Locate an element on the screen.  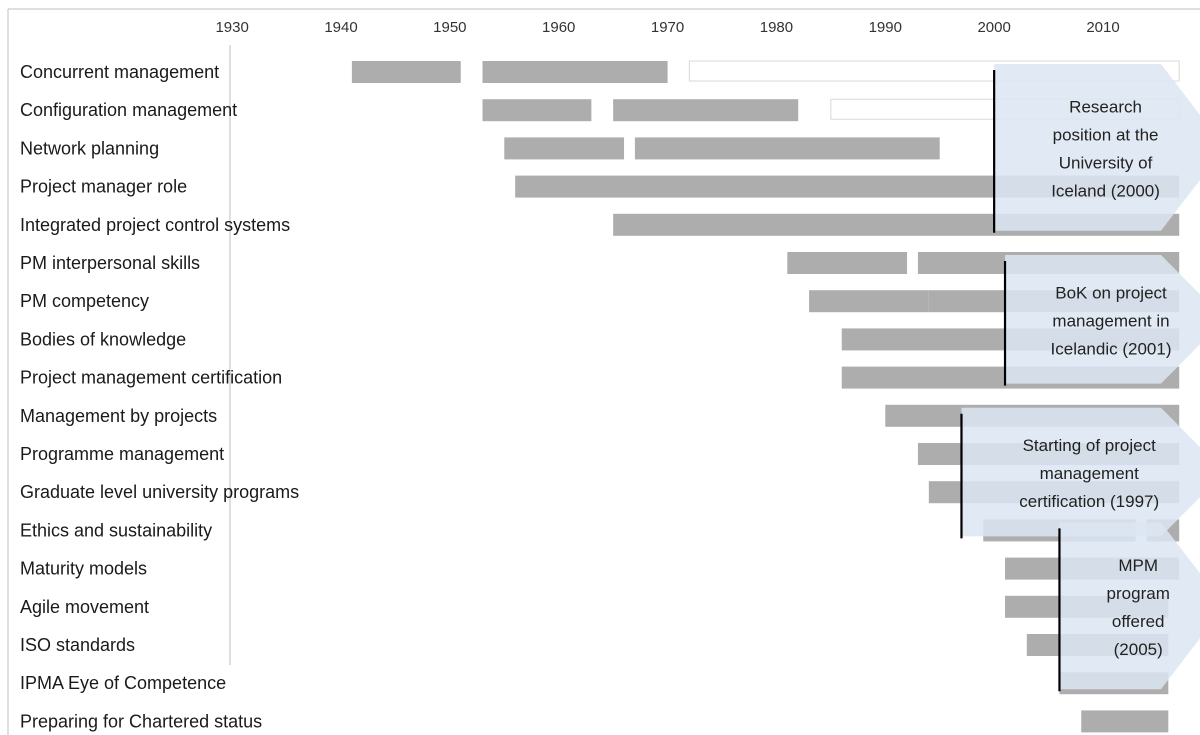
x-tick-label: 2000 is located at coordinates (993, 27).